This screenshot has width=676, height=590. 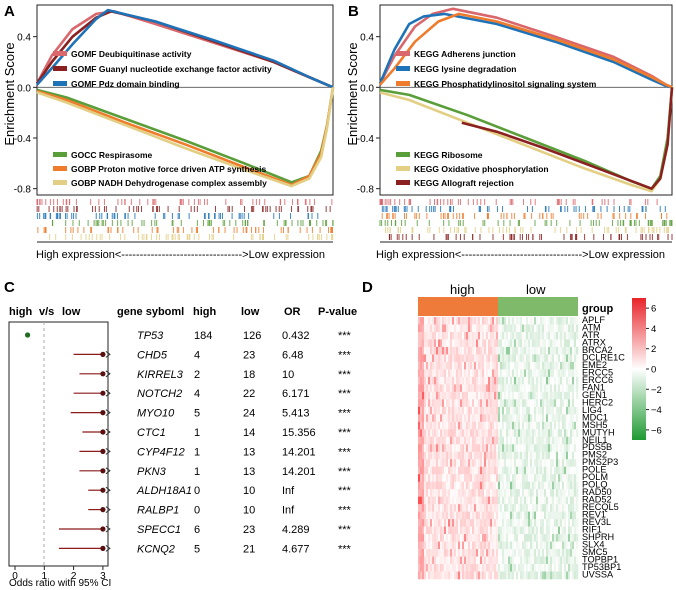 I want to click on odds-ratio: 0.432, so click(x=296, y=336).